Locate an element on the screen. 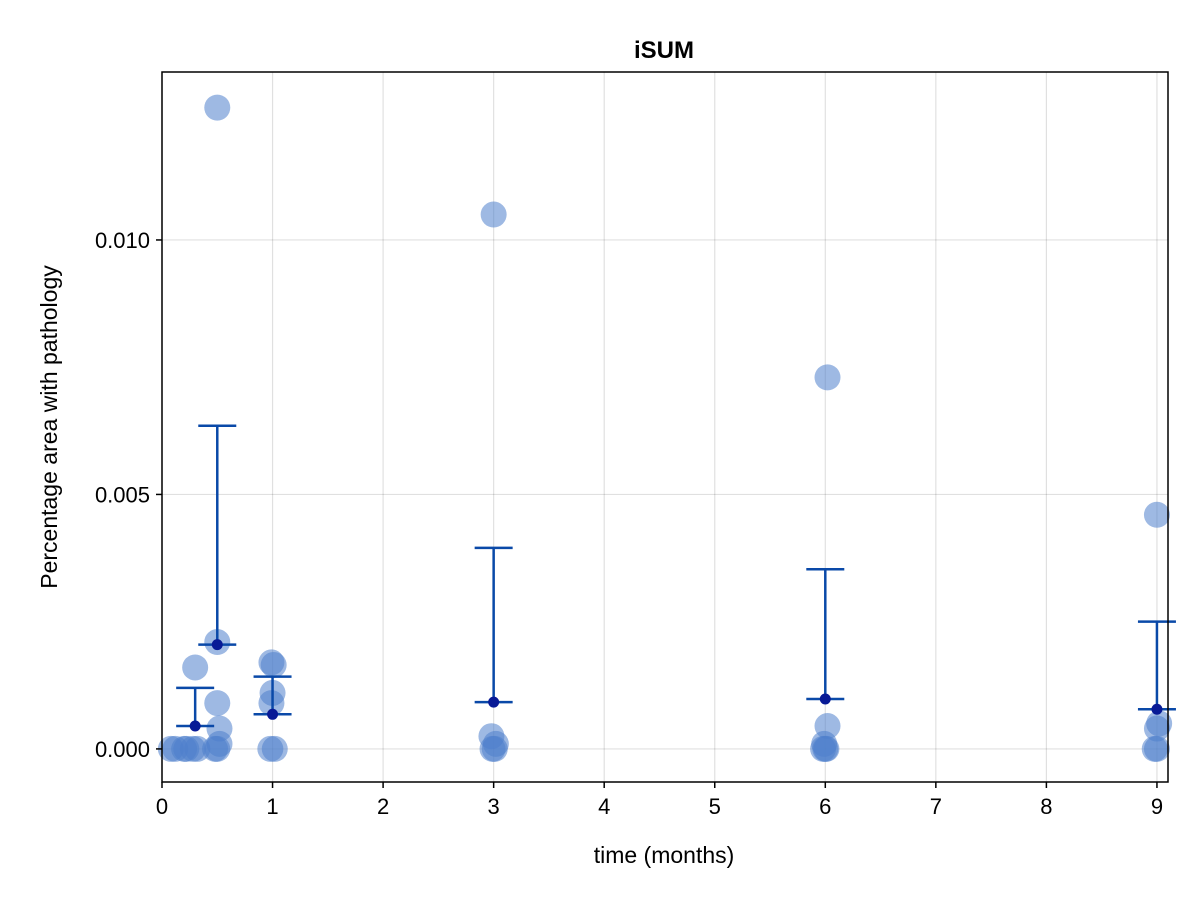 Image resolution: width=1200 pixels, height=900 pixels. x-tick-label: 9 is located at coordinates (1157, 806).